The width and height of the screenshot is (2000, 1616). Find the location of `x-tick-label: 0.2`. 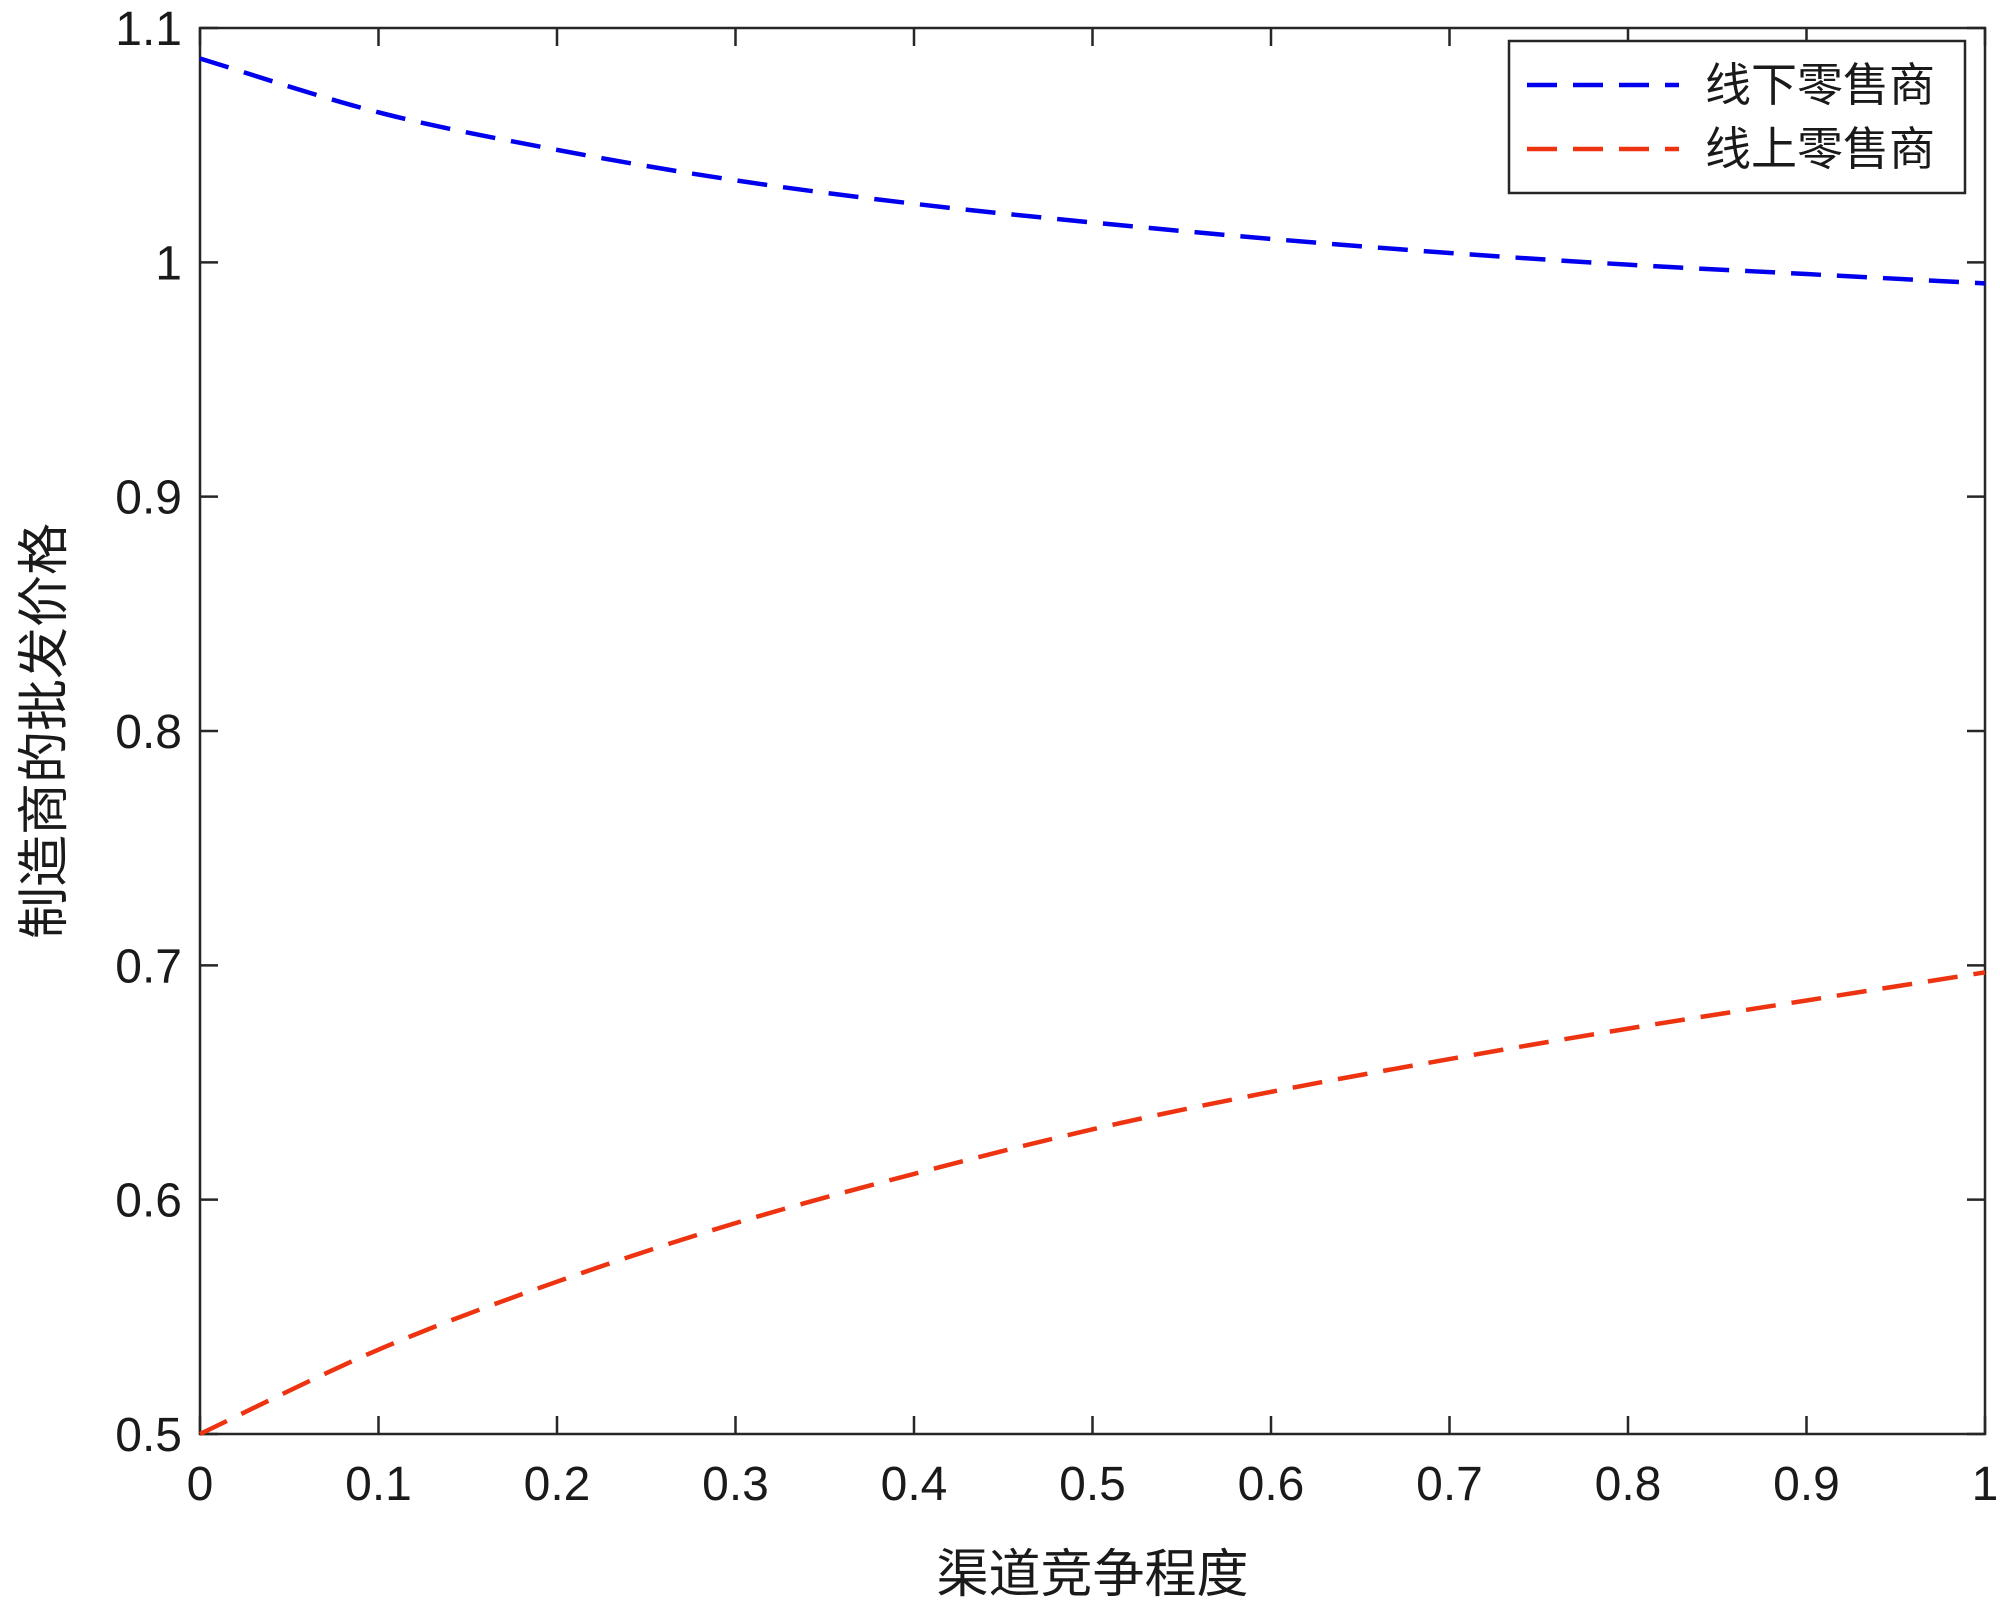

x-tick-label: 0.2 is located at coordinates (557, 1484).